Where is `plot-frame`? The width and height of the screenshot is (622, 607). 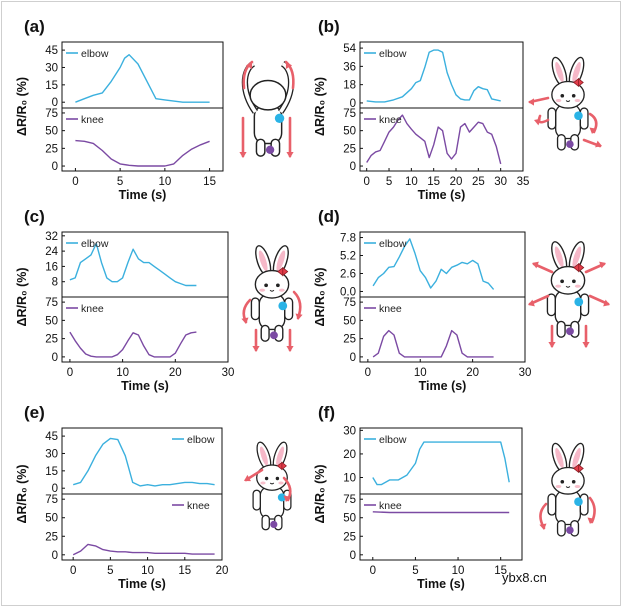
plot-frame is located at coordinates (142, 106).